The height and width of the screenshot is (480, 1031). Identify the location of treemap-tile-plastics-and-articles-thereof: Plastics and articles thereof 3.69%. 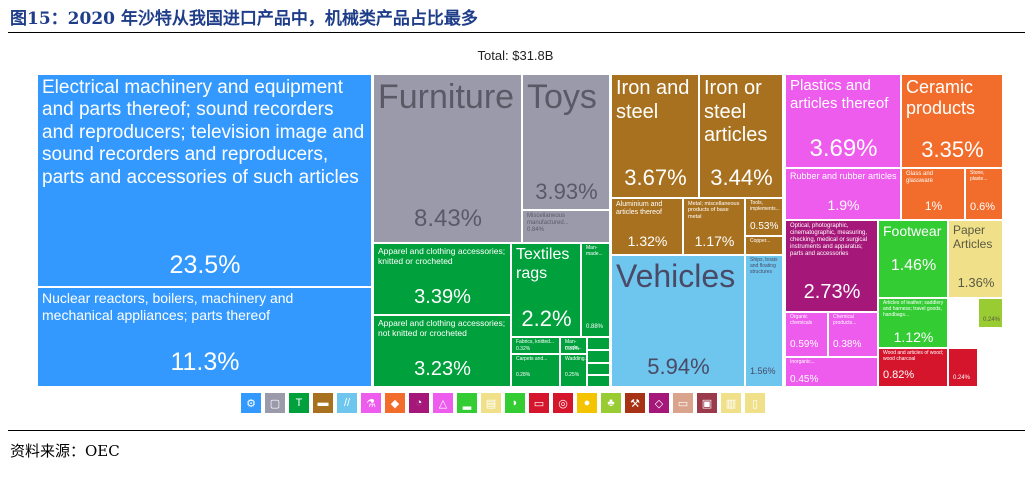
(843, 121).